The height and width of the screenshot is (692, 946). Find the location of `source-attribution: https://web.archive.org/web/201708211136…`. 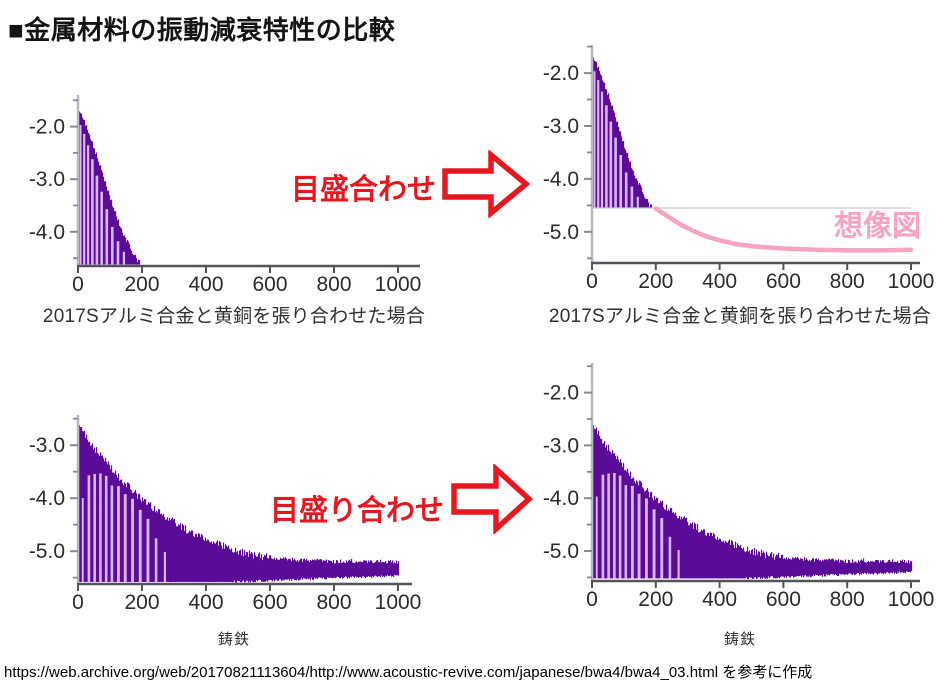

source-attribution: https://web.archive.org/web/201708211136… is located at coordinates (408, 672).